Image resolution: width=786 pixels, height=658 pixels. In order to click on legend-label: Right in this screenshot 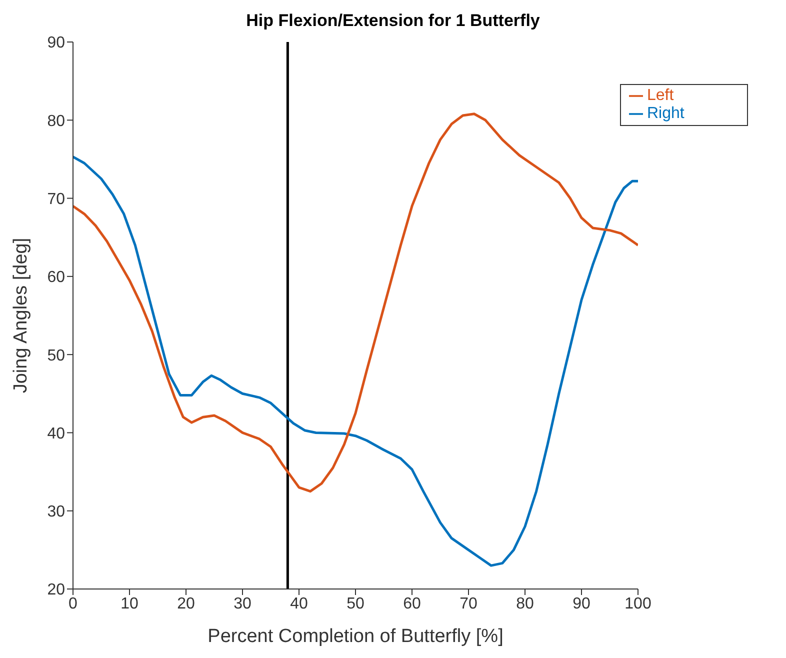, I will do `click(665, 113)`.